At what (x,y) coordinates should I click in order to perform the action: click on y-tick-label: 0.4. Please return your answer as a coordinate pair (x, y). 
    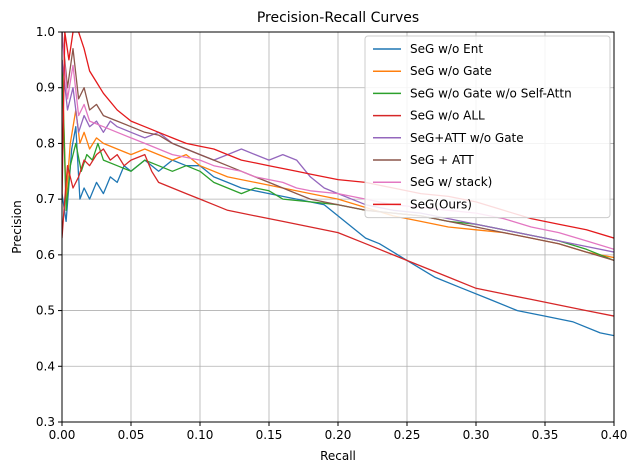
    Looking at the image, I should click on (45, 366).